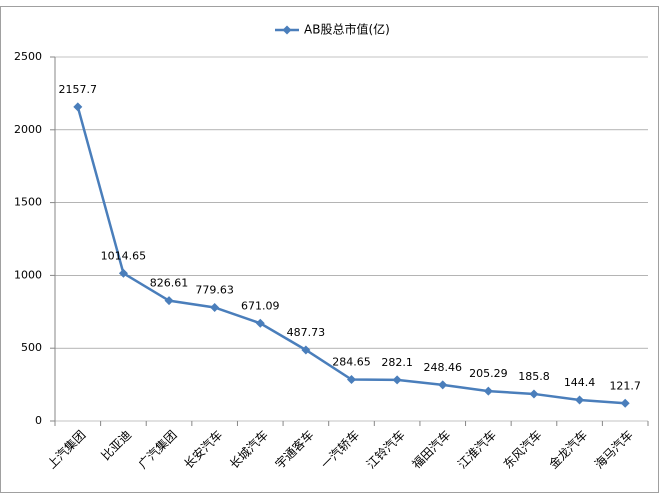  What do you see at coordinates (260, 305) in the screenshot?
I see `data-label: 671.09` at bounding box center [260, 305].